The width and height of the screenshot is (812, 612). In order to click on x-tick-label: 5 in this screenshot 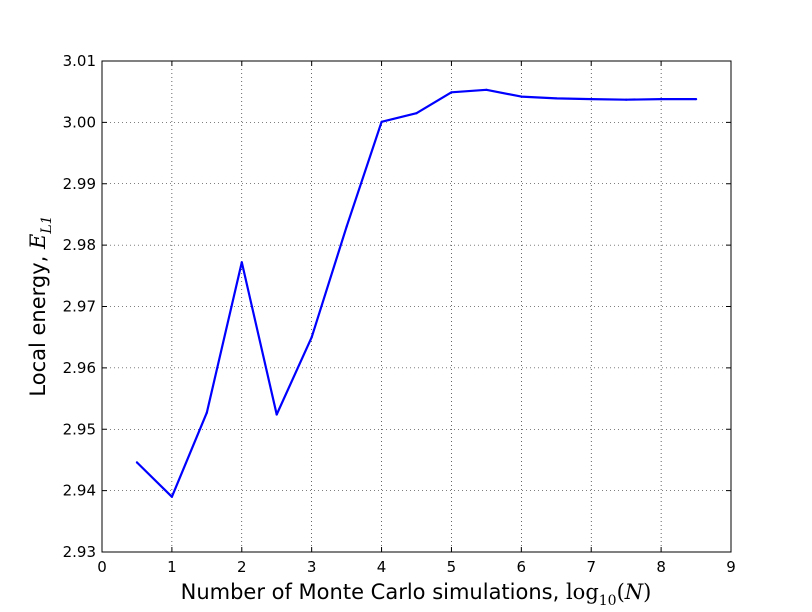, I will do `click(452, 567)`.